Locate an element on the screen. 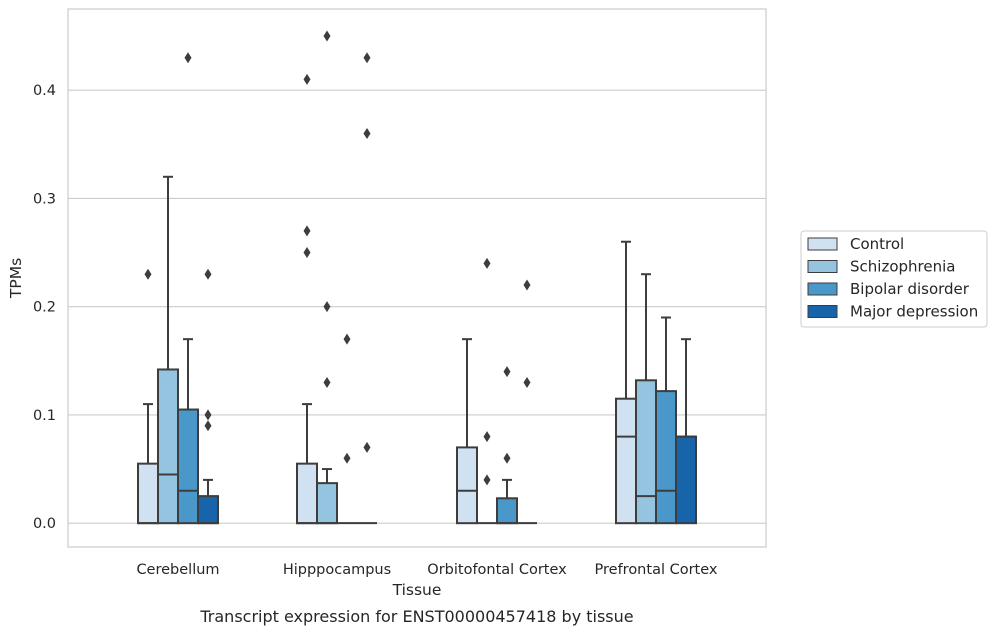  y-tick-label: 0.4 is located at coordinates (44, 91).